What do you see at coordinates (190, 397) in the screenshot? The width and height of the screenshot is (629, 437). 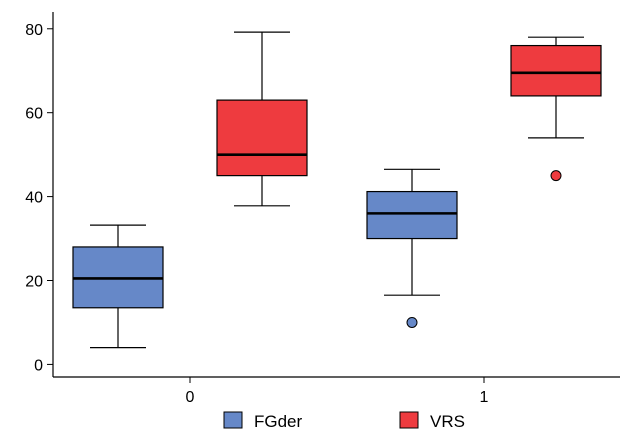 I see `x-tick-label: 0` at bounding box center [190, 397].